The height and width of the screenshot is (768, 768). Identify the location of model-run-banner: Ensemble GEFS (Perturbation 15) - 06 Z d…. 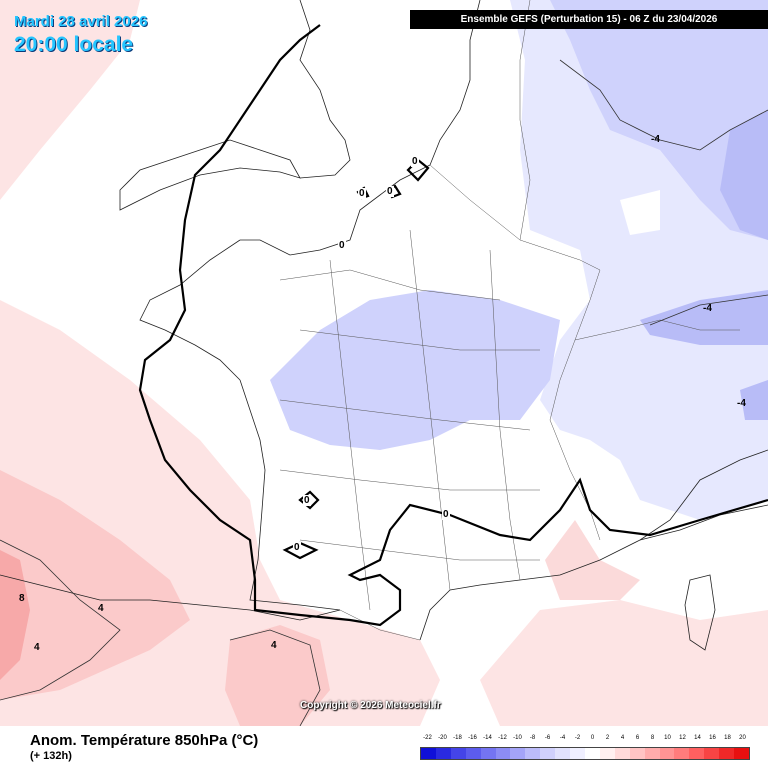
(589, 19).